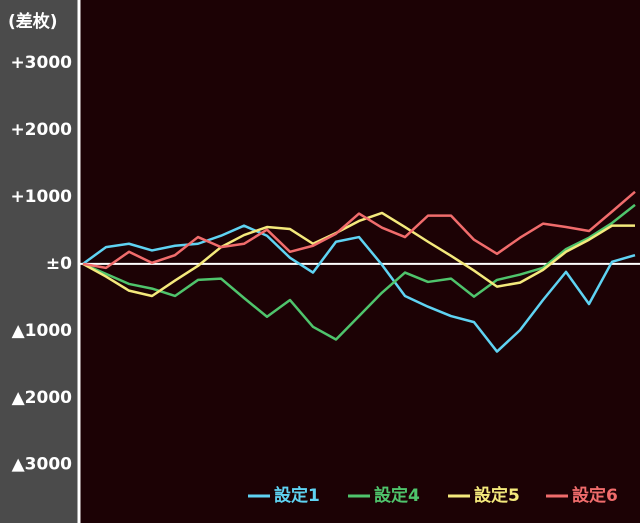 This screenshot has height=523, width=640. What do you see at coordinates (41, 63) in the screenshot?
I see `y-tick-label: +3000` at bounding box center [41, 63].